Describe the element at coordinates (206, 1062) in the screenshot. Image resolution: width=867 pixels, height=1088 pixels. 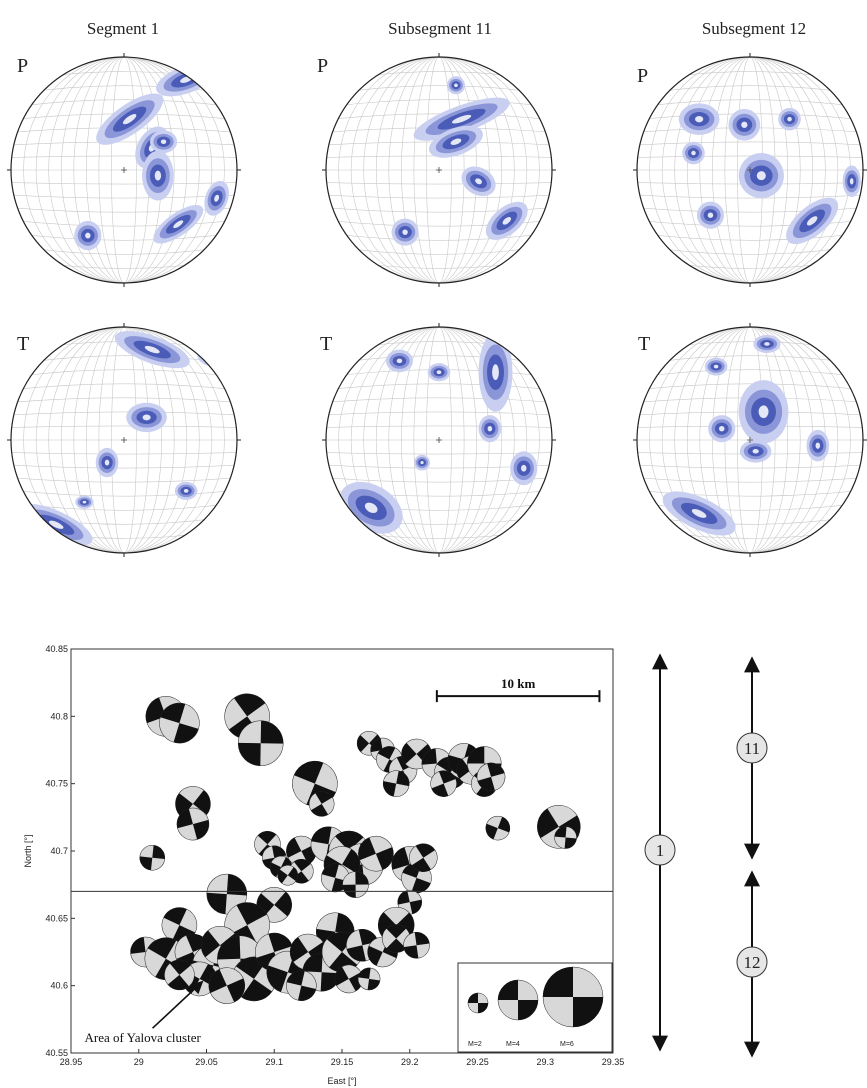
I see `x-tick-label: 29.05` at that location.